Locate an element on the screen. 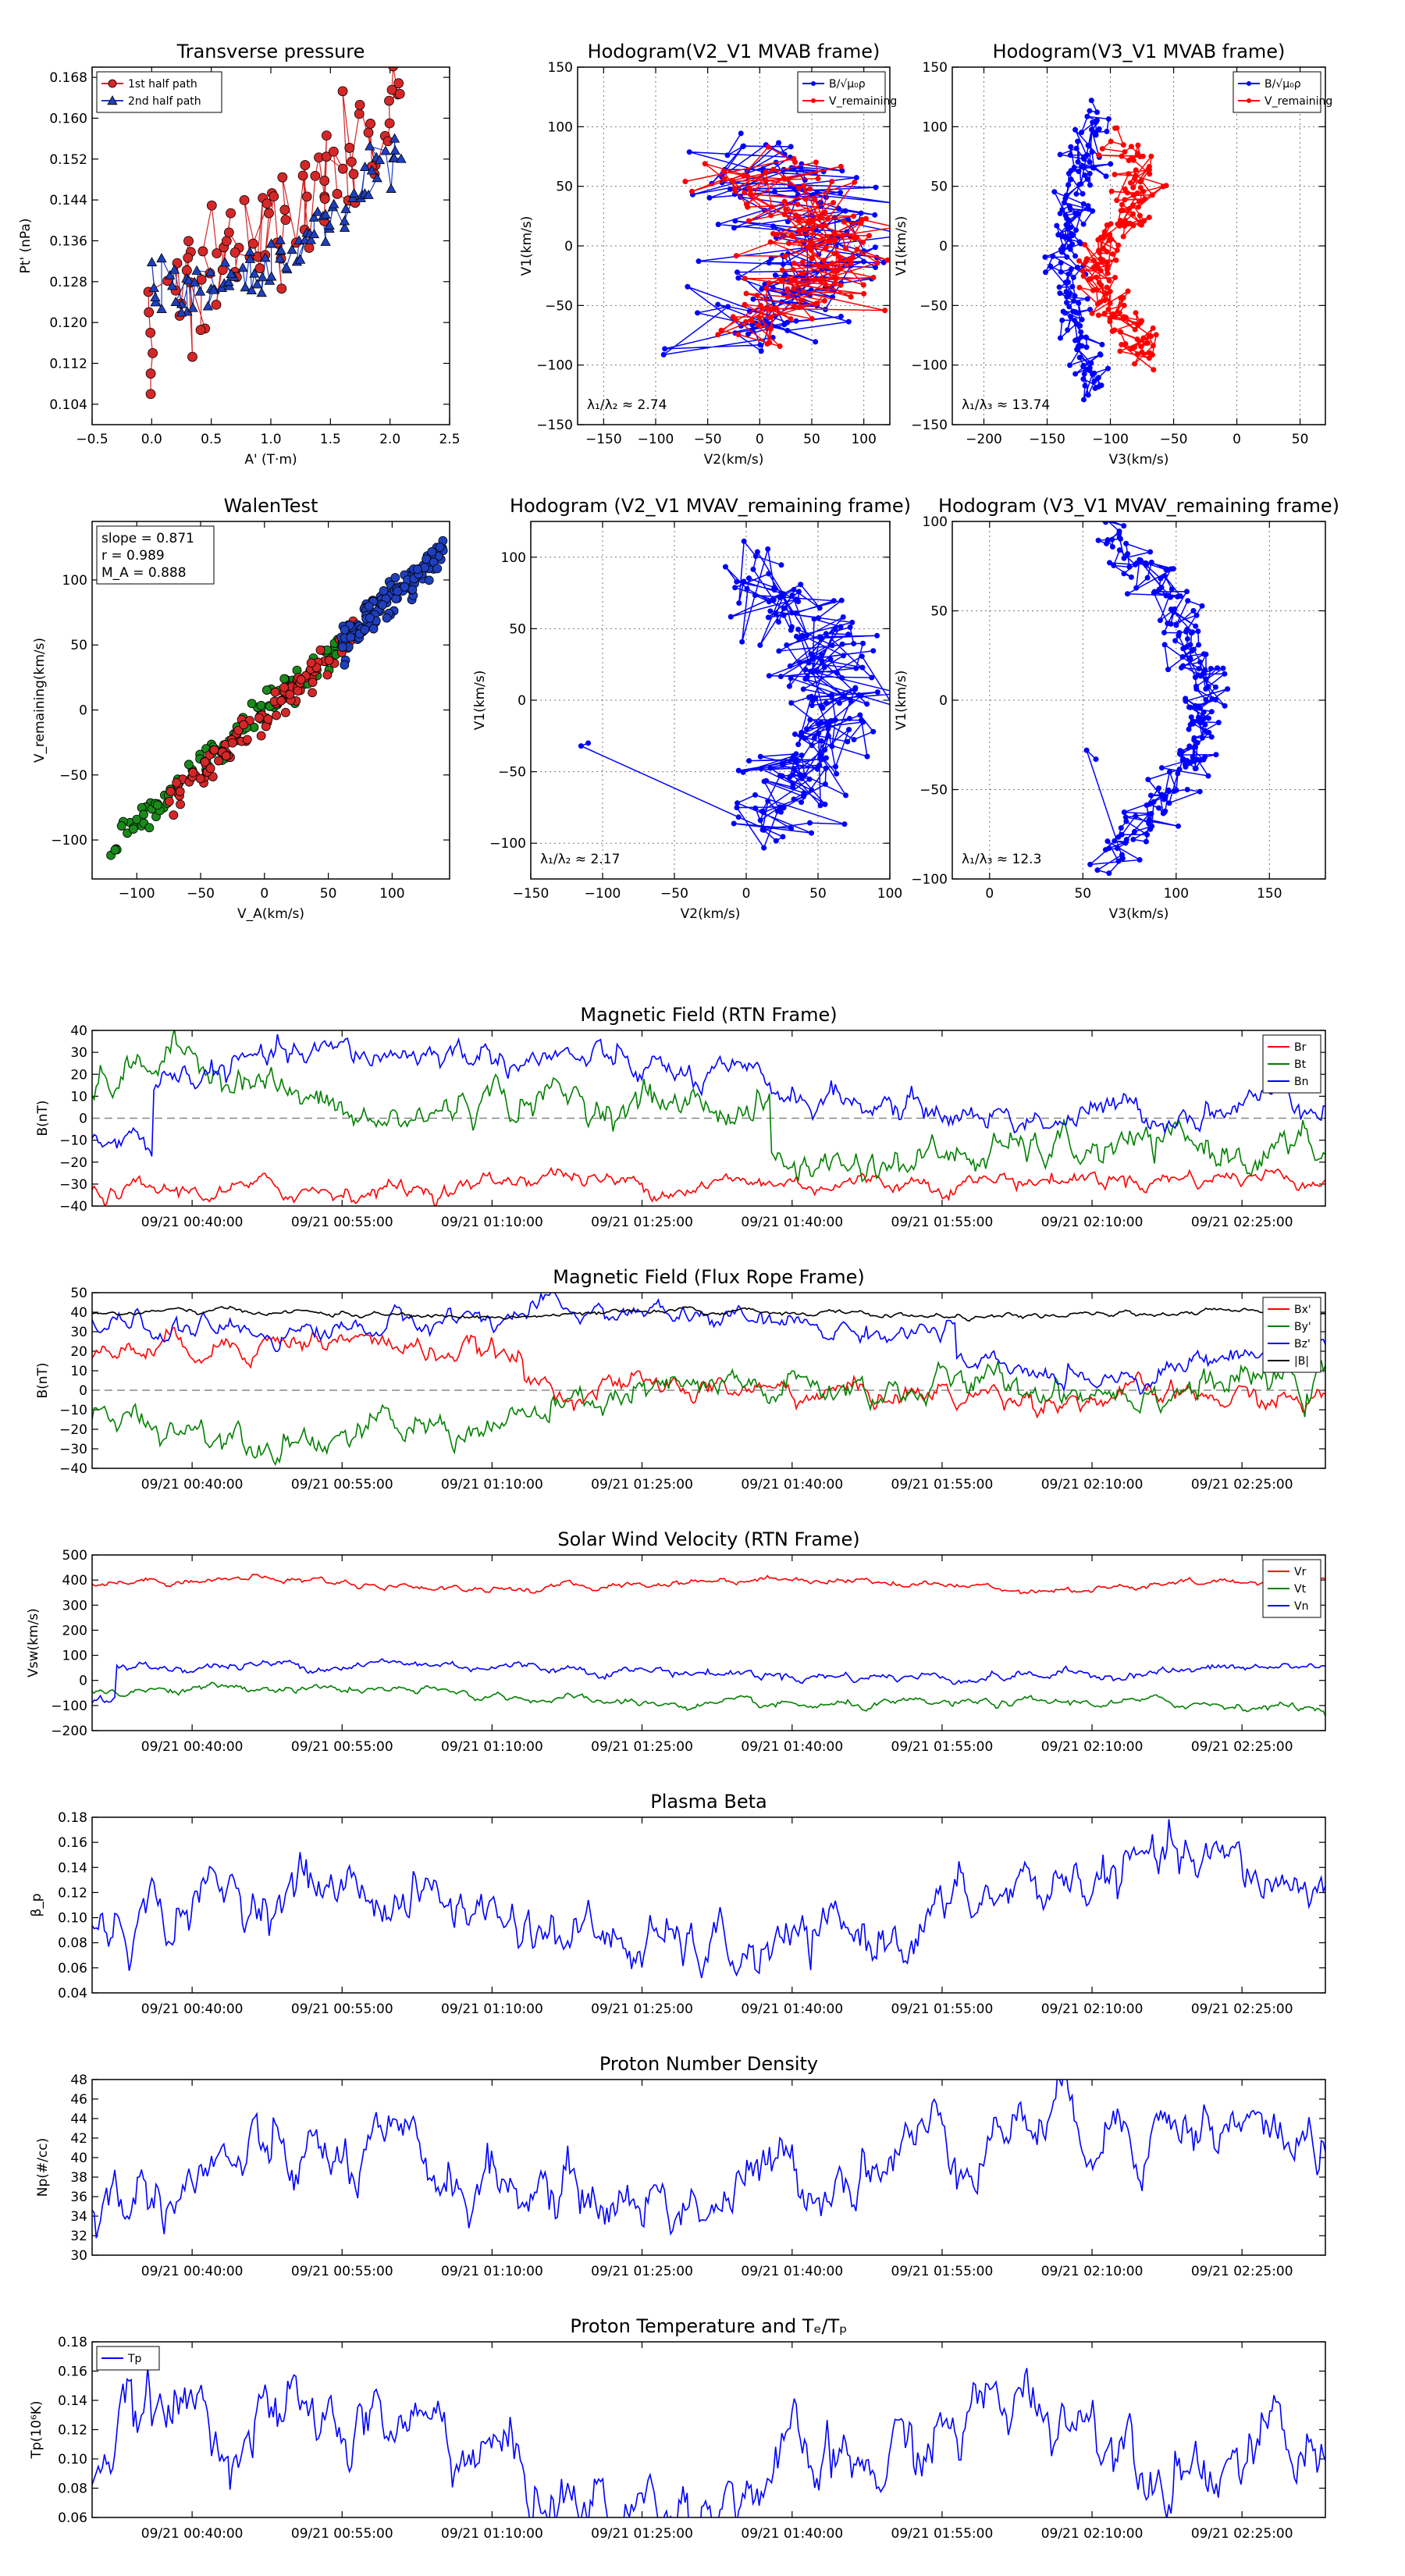  ytick-label-np-7: 44 is located at coordinates (78, 2119).